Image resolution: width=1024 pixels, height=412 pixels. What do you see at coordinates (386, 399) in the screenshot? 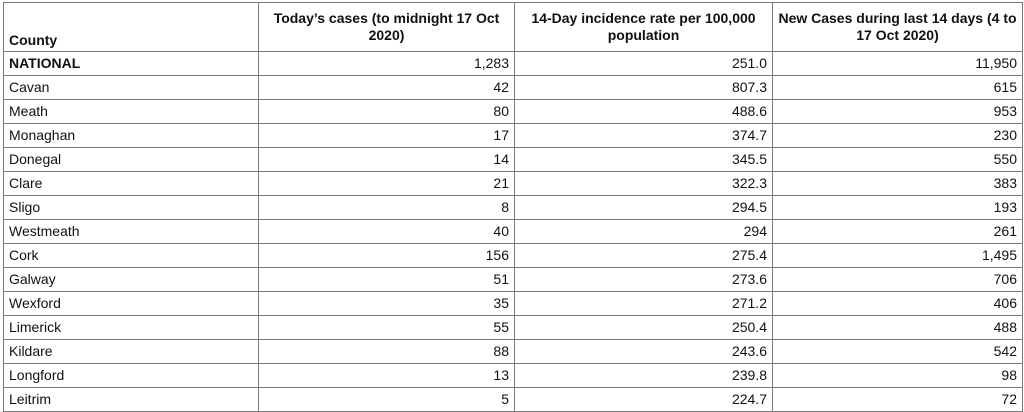
I see `todays-cases-cell: 5` at bounding box center [386, 399].